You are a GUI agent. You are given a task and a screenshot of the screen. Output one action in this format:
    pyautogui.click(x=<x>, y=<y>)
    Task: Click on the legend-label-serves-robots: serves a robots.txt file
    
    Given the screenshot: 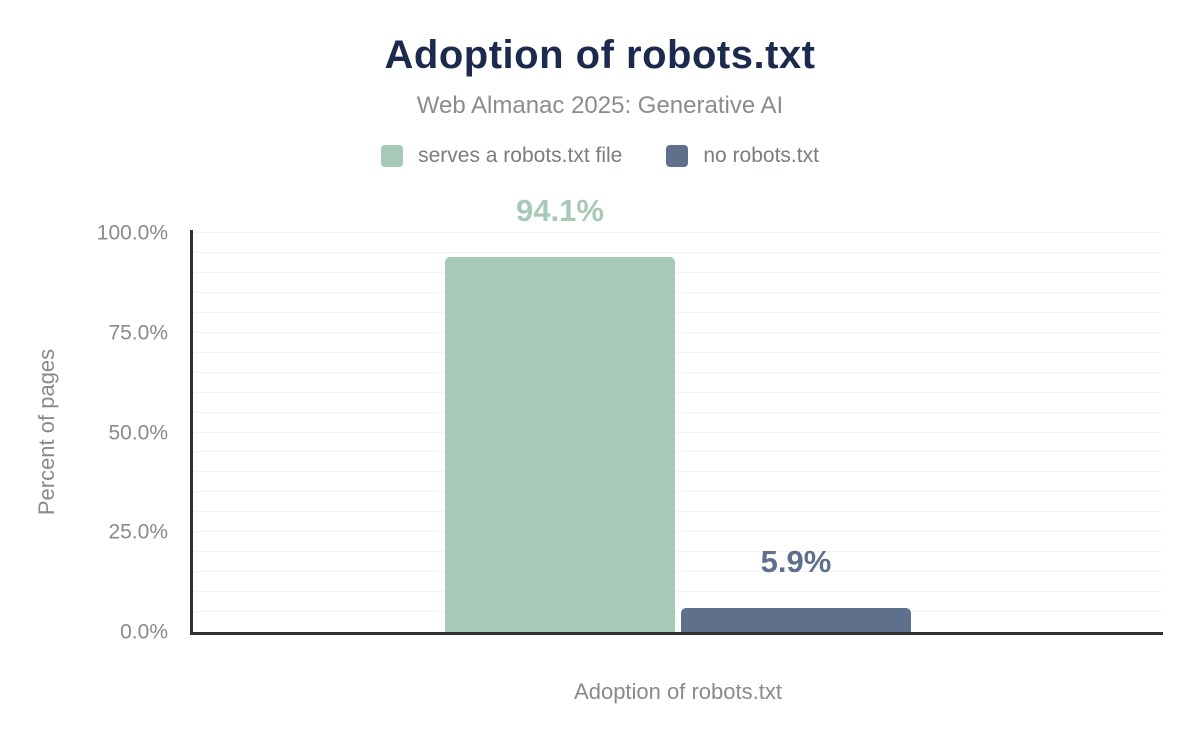 What is the action you would take?
    pyautogui.click(x=520, y=155)
    